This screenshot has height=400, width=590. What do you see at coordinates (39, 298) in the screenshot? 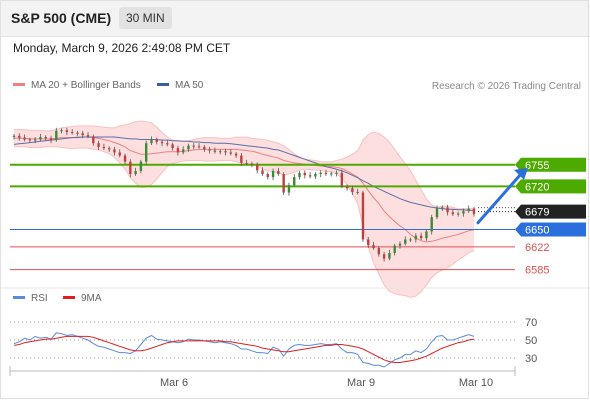
I see `legend-rsi-label: RSI` at bounding box center [39, 298].